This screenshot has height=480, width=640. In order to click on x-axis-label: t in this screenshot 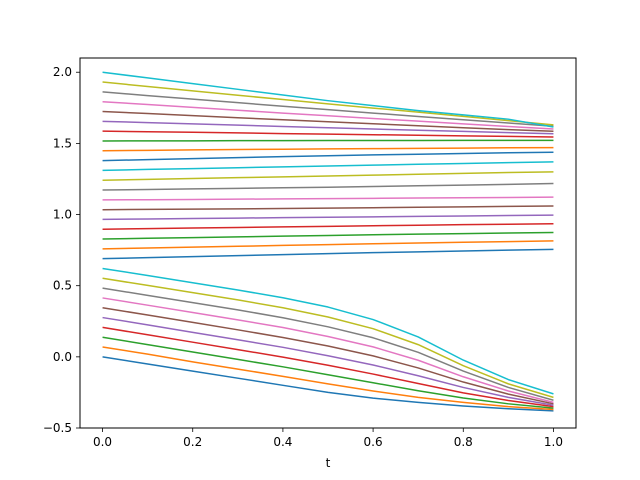, I will do `click(328, 463)`.